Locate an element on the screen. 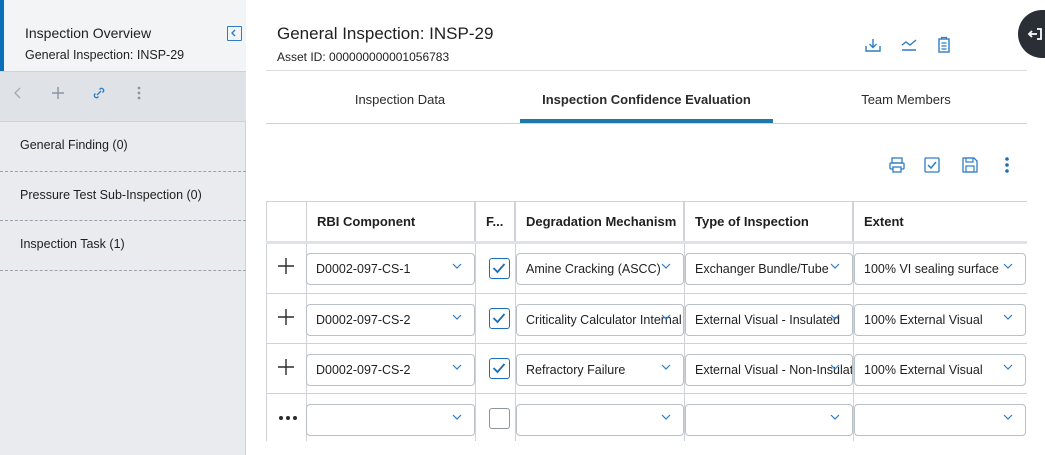  select-value: D0002-097-CS-1 is located at coordinates (363, 269).